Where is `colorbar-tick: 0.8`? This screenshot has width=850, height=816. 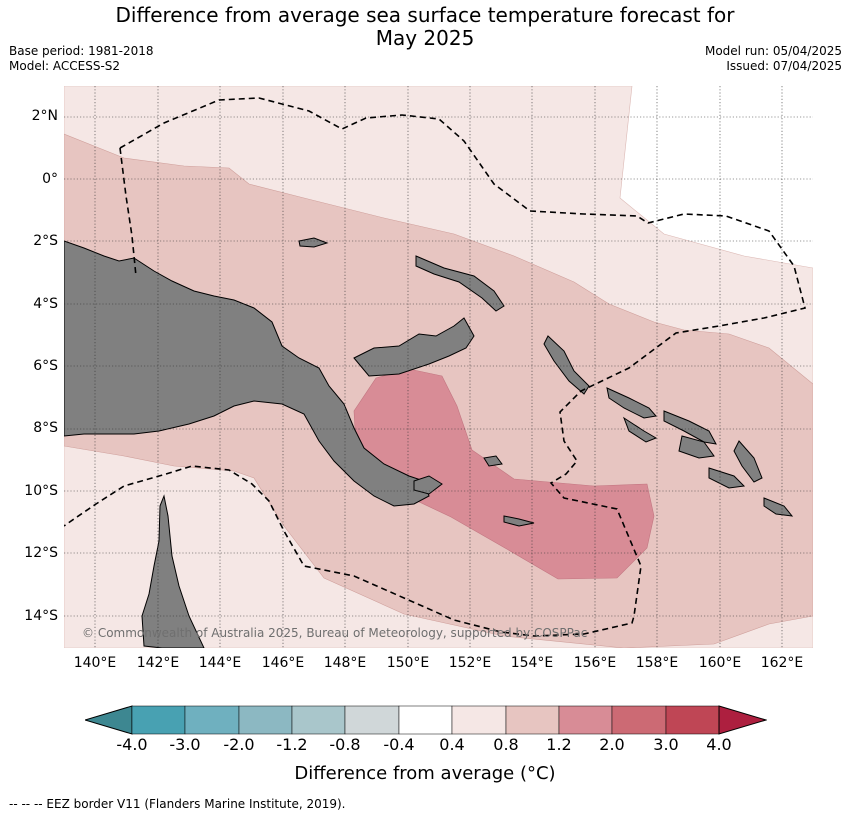 colorbar-tick: 0.8 is located at coordinates (506, 744).